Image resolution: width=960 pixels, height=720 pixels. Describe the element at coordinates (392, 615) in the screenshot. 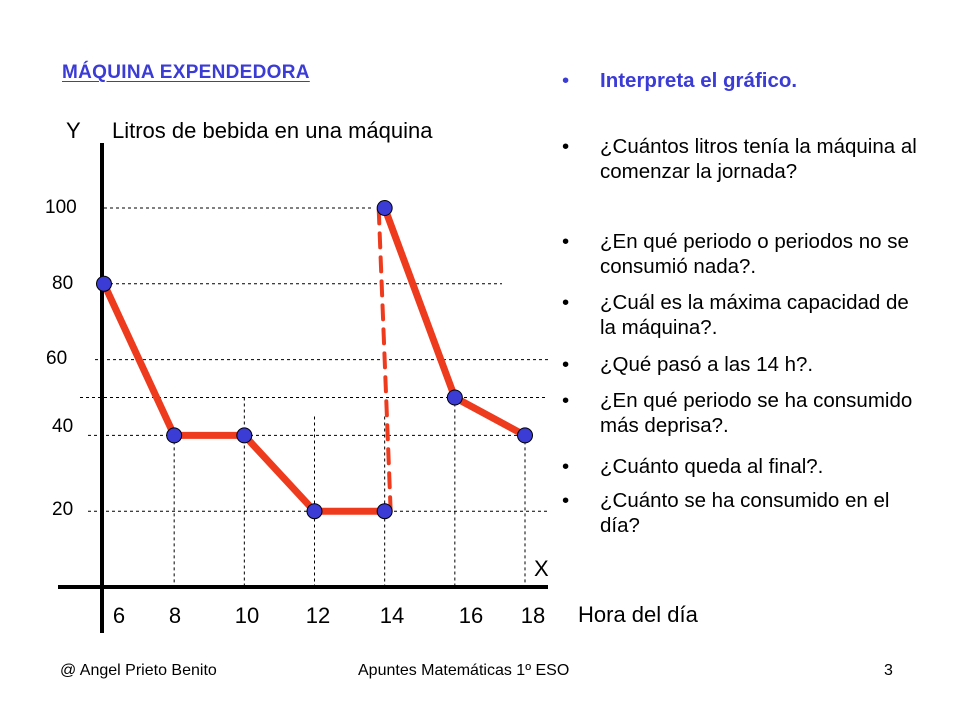

I see `x-tick-label: 14` at that location.